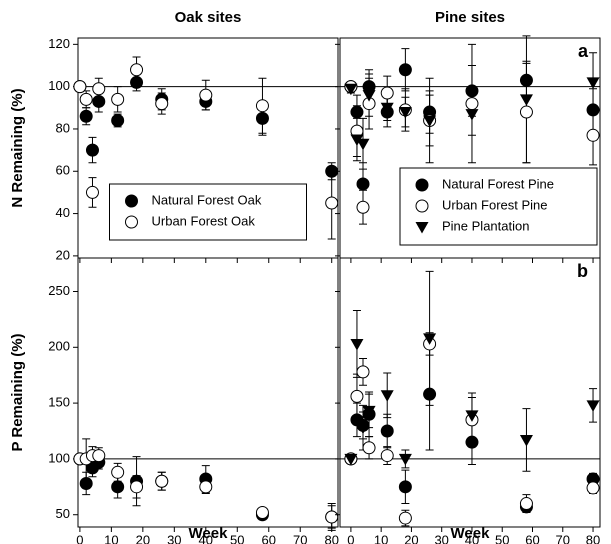 The width and height of the screenshot is (611, 544). I want to click on y-tick-label: 80, so click(63, 127).